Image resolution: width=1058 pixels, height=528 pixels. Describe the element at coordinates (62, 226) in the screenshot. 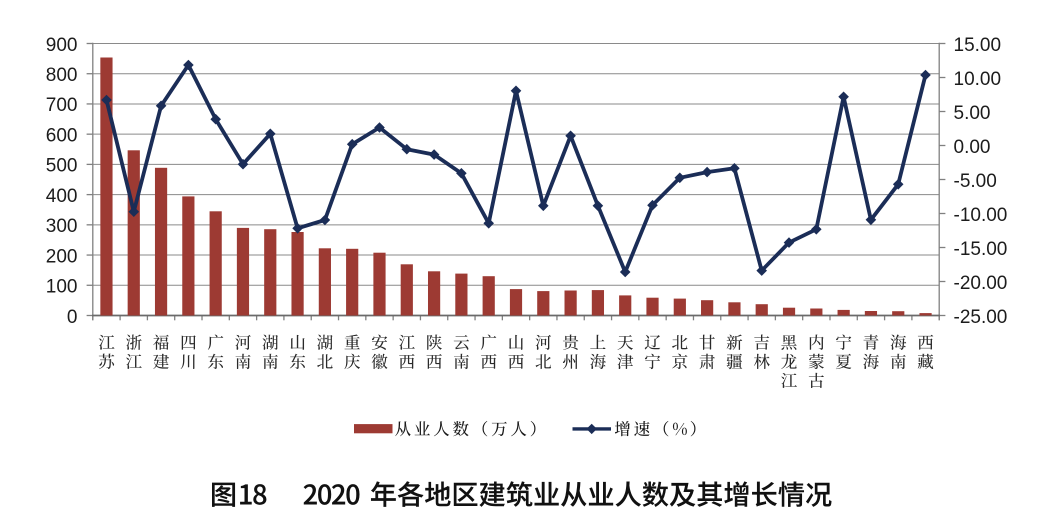

I see `svg-text: 300` at that location.